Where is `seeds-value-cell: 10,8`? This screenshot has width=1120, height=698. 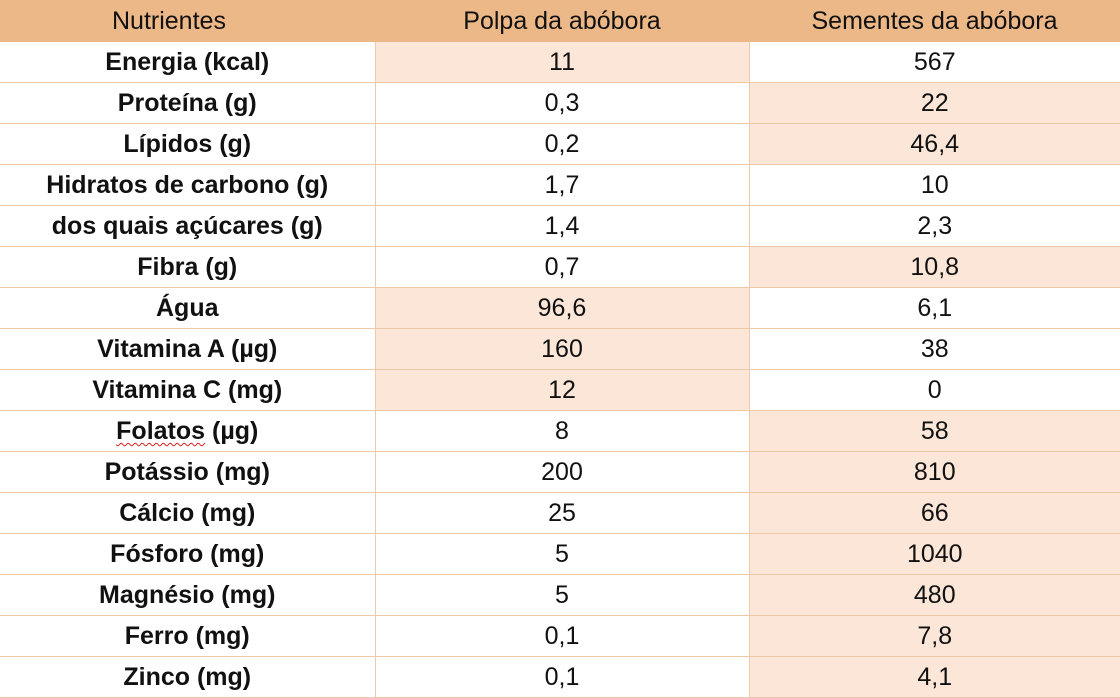
seeds-value-cell: 10,8 is located at coordinates (934, 267).